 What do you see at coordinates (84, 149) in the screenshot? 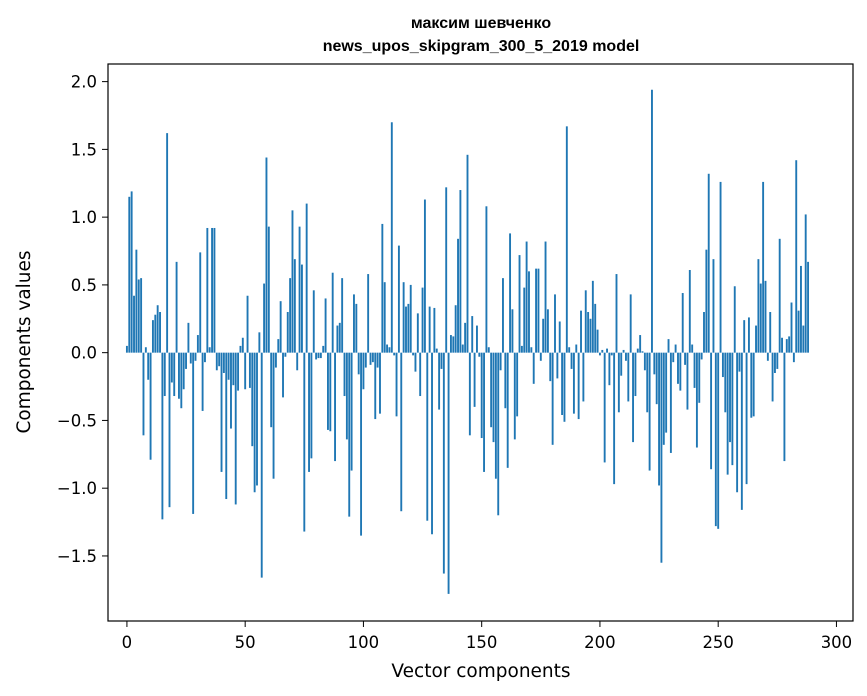
I see `y-tick-label: 1.5` at bounding box center [84, 149].